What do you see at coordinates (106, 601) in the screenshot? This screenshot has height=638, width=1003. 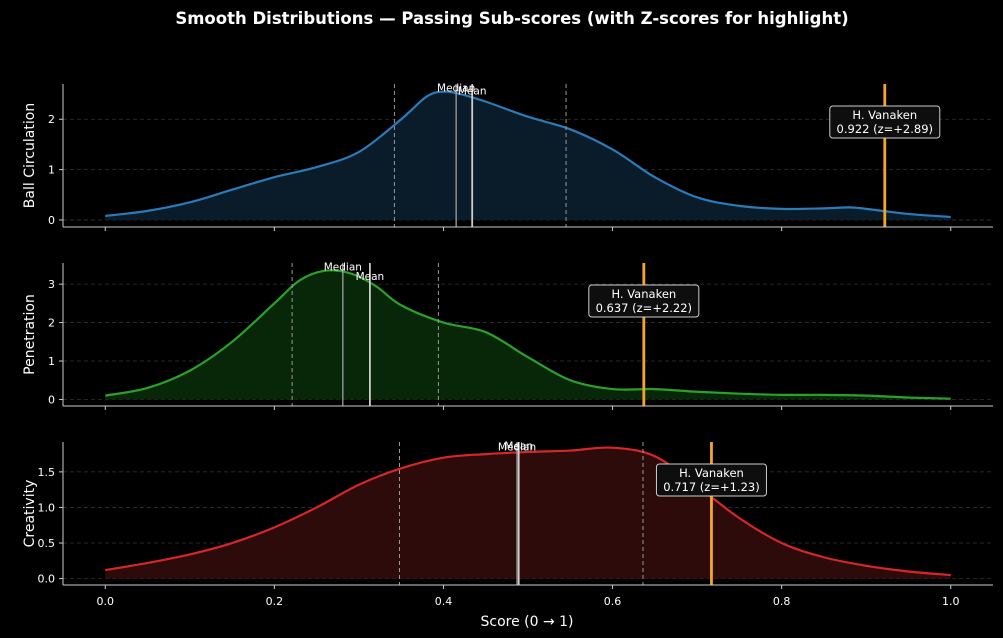 I see `x-tick-label: 0.0` at bounding box center [106, 601].